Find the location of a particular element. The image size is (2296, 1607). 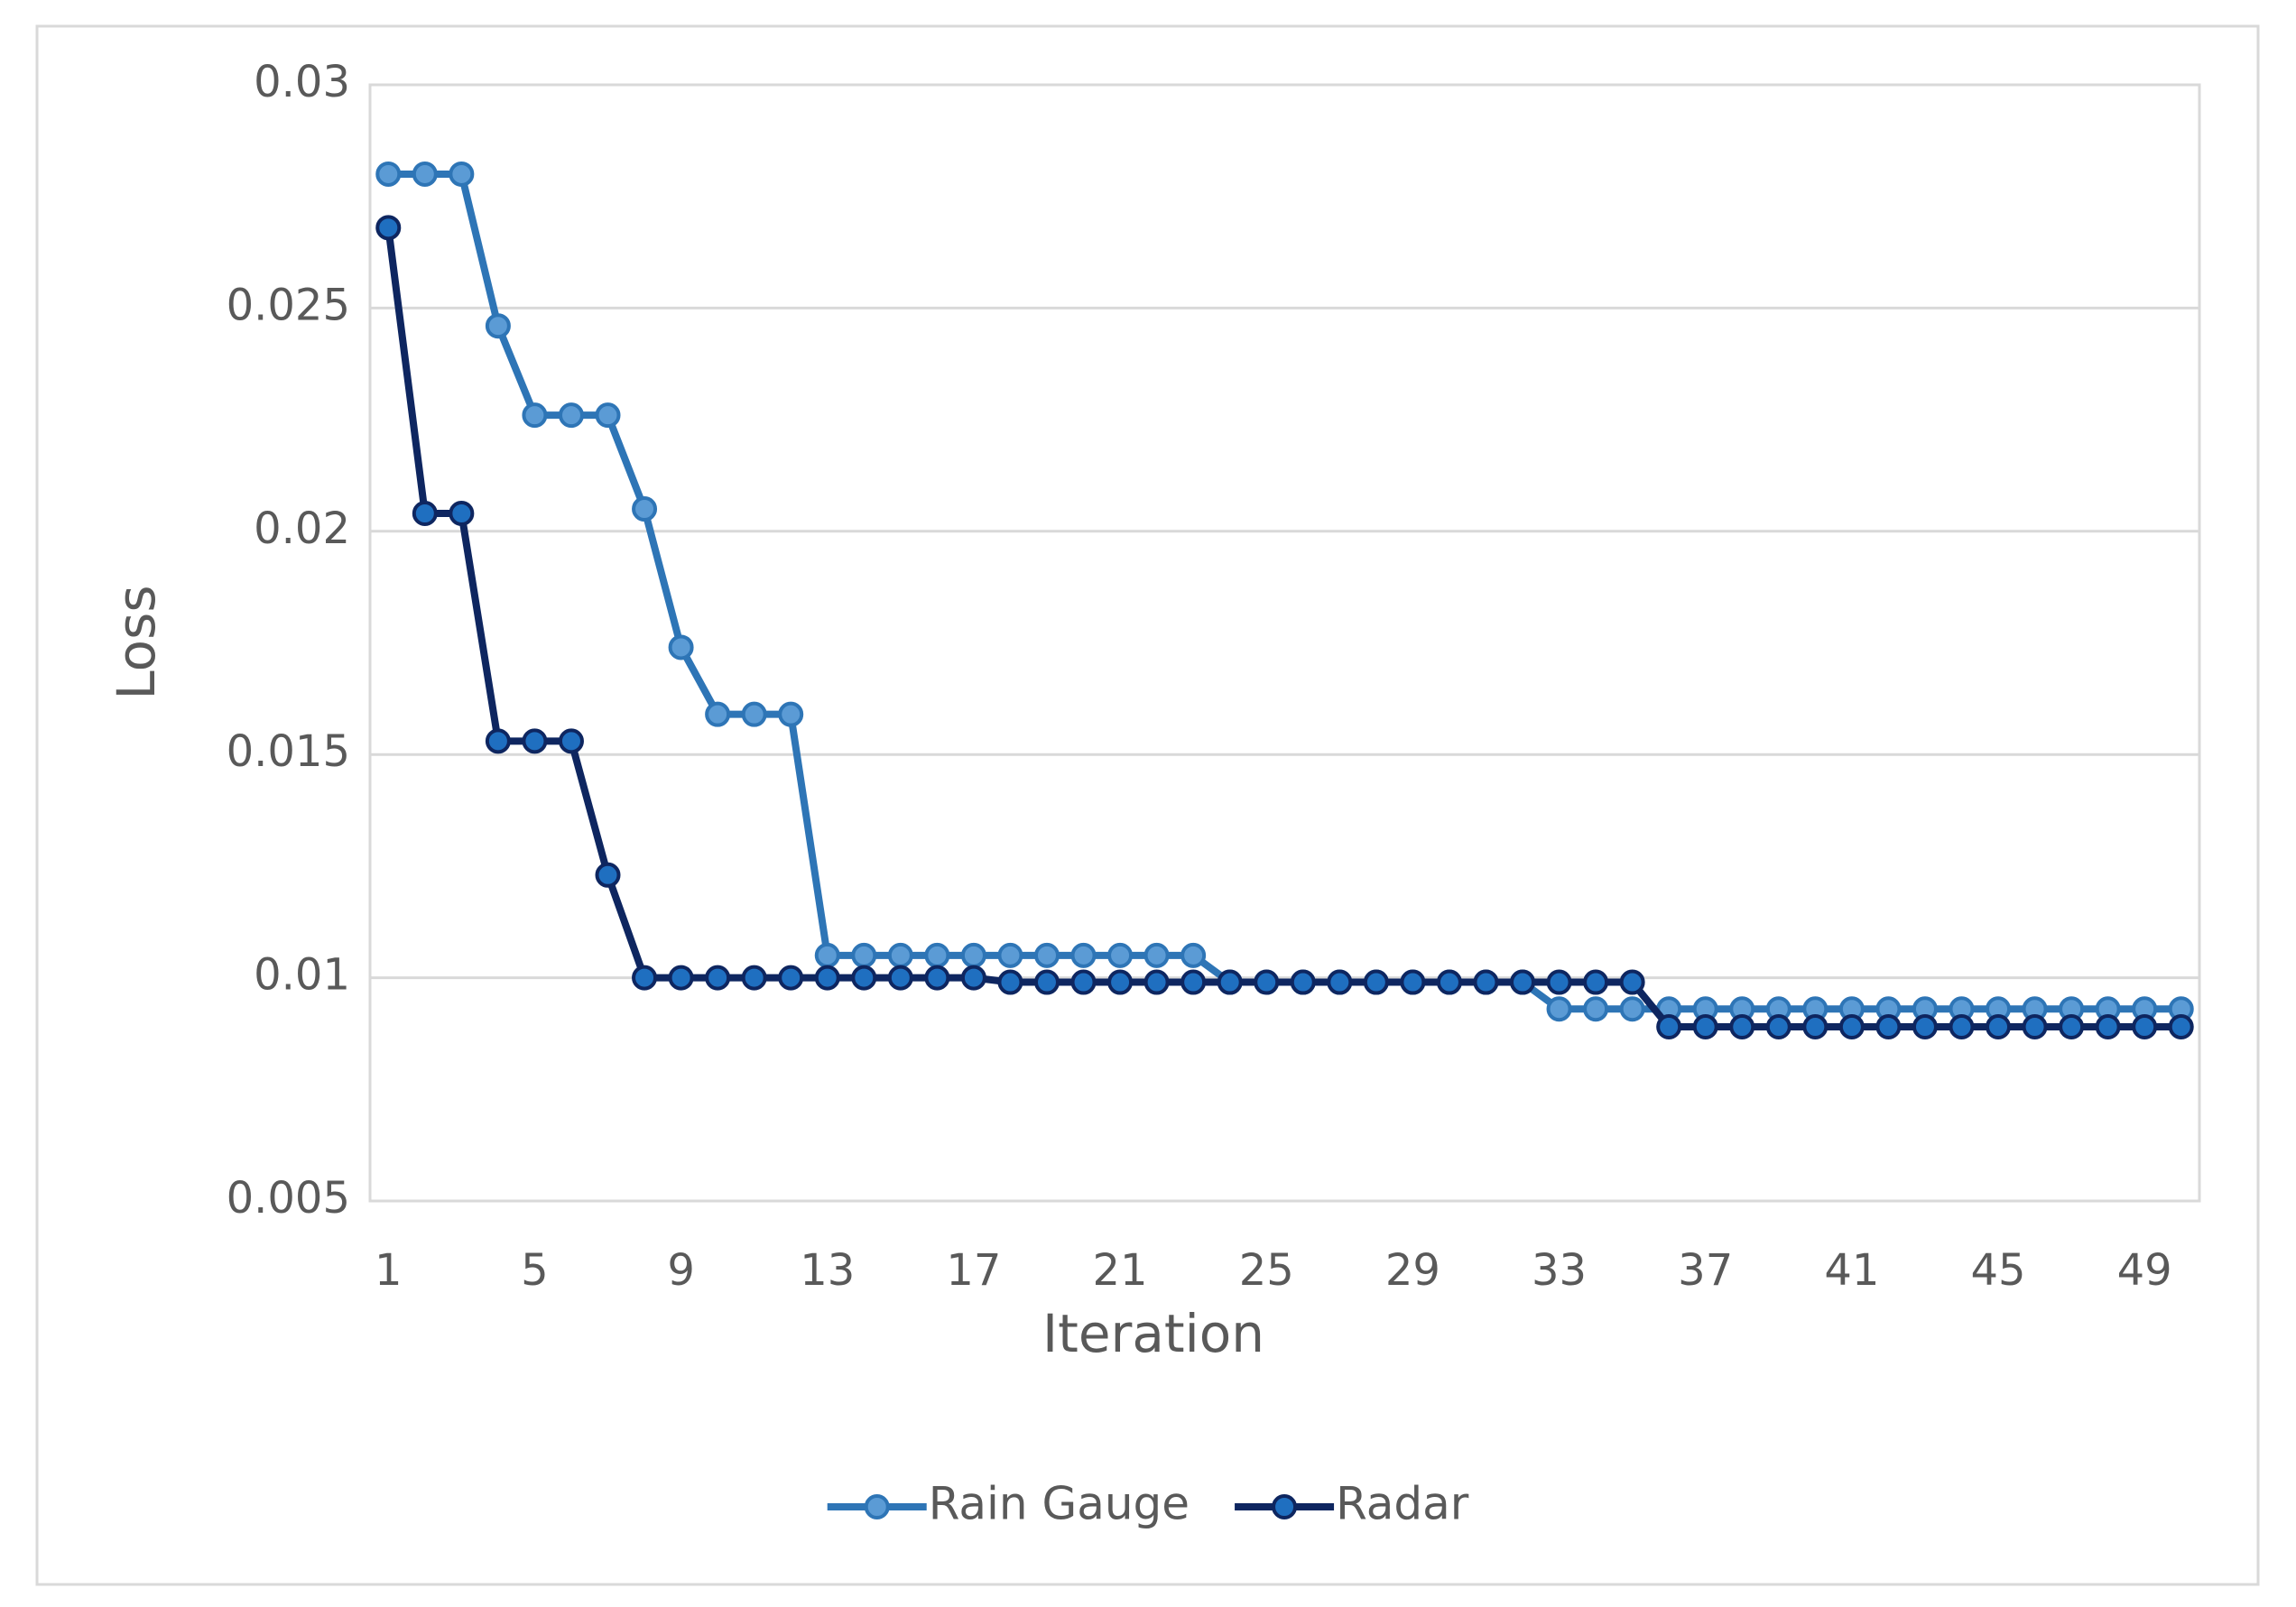

x-tick-label: 41 is located at coordinates (1851, 1270).